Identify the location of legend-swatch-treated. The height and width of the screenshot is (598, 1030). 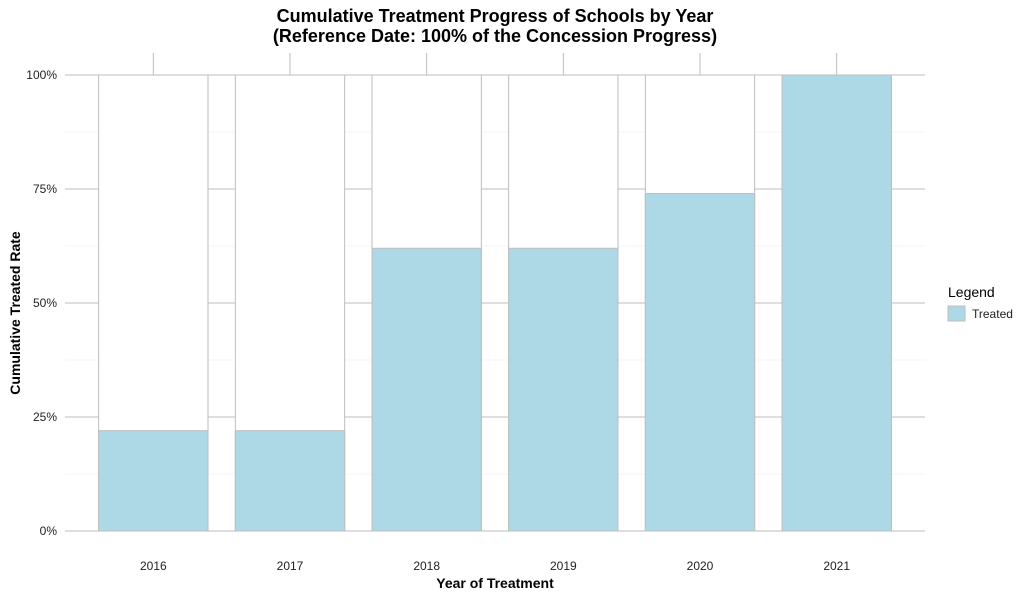
(956, 313).